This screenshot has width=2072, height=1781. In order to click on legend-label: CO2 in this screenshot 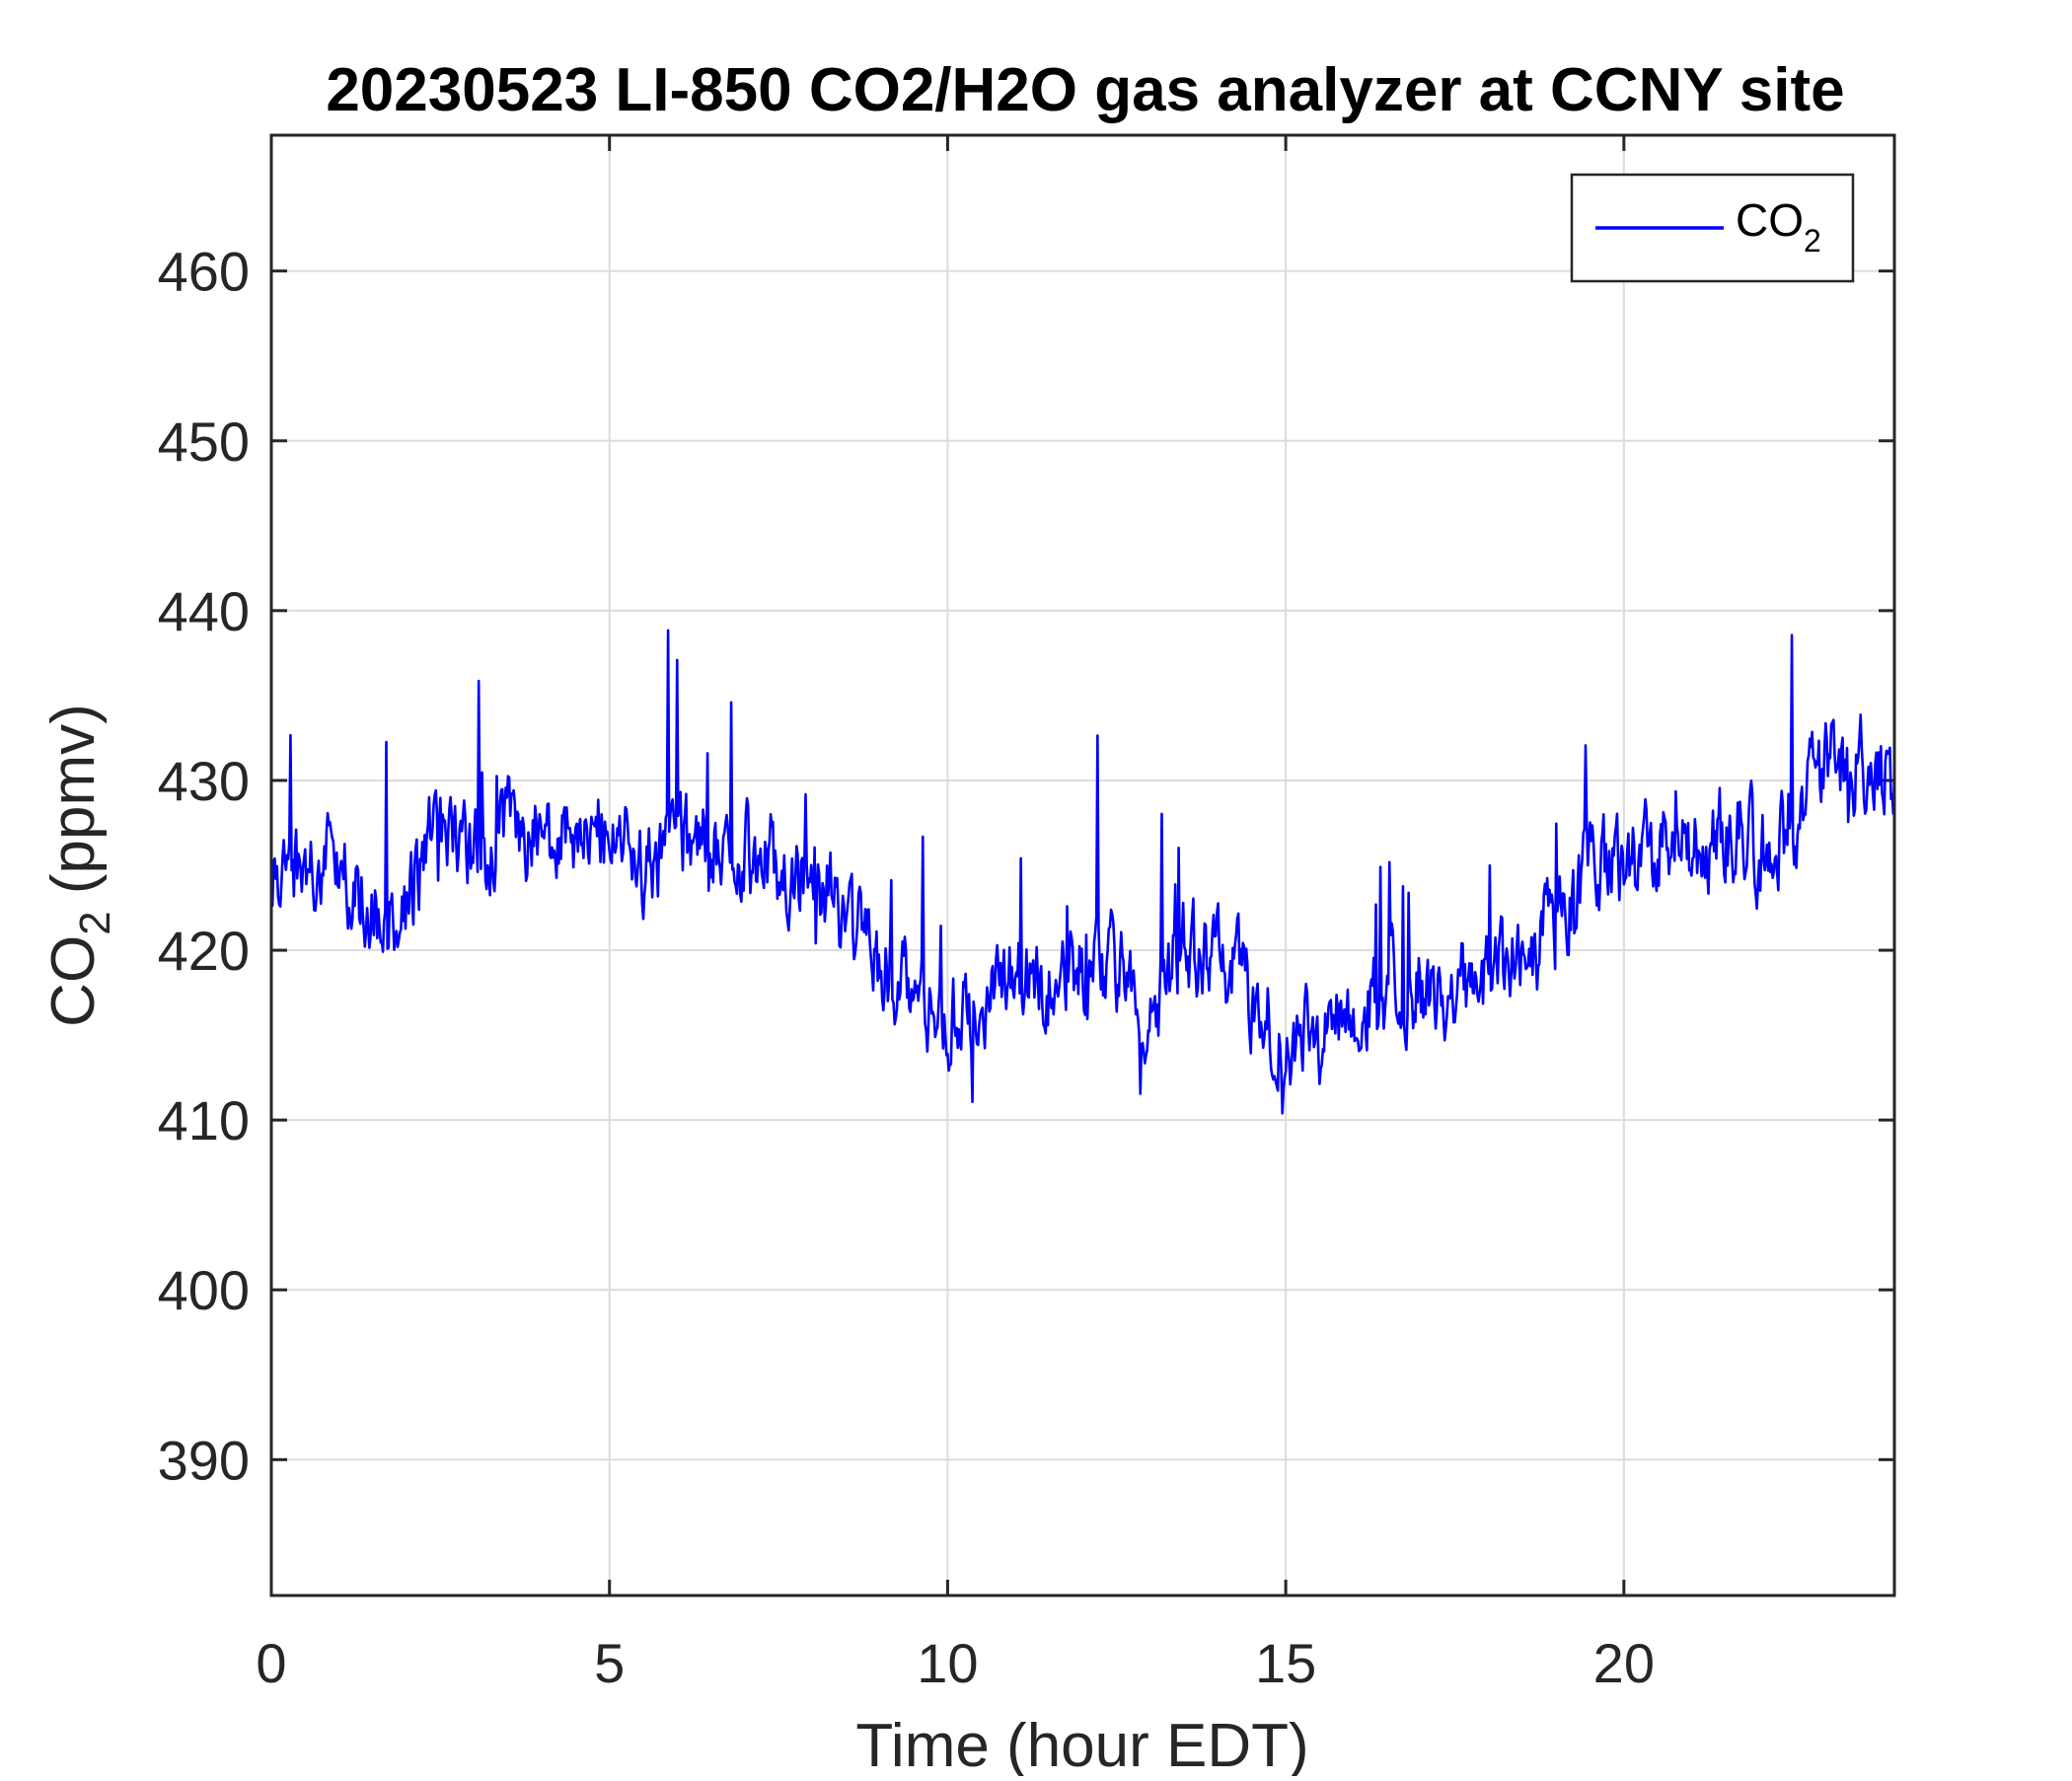, I will do `click(1779, 226)`.